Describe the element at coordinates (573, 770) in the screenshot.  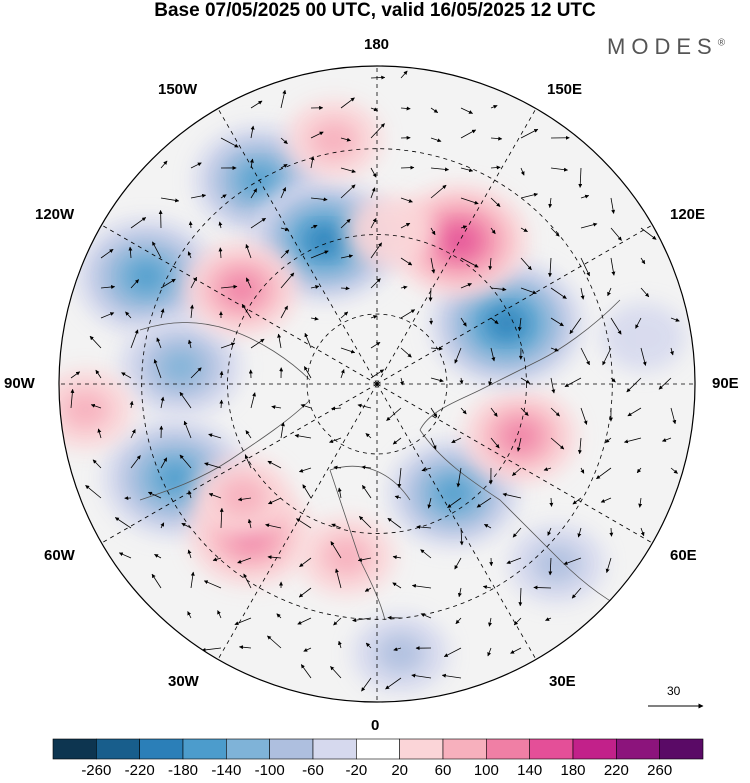
I see `colorbar-tick-label: 180` at that location.